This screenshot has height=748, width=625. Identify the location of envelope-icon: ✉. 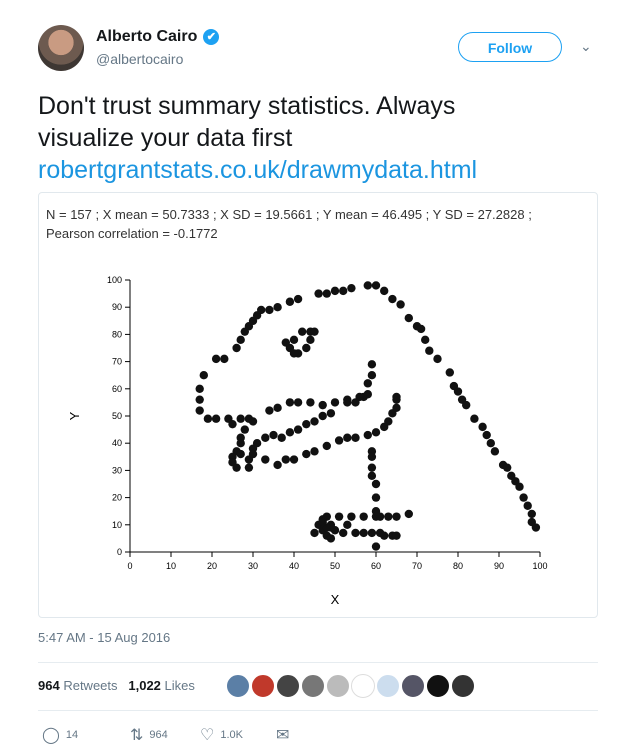
(283, 735).